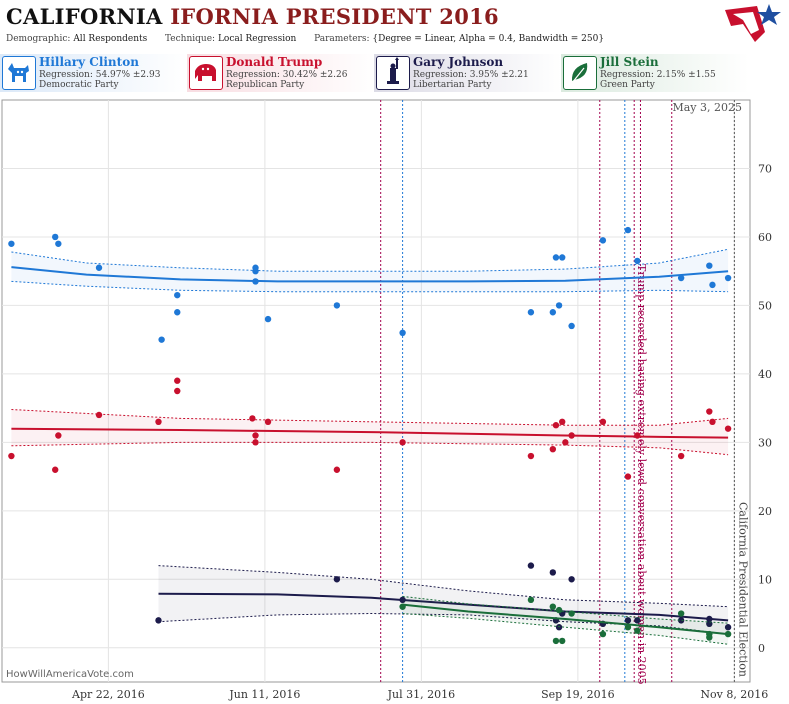 This screenshot has height=704, width=789. I want to click on y-tick-label: 0, so click(761, 648).